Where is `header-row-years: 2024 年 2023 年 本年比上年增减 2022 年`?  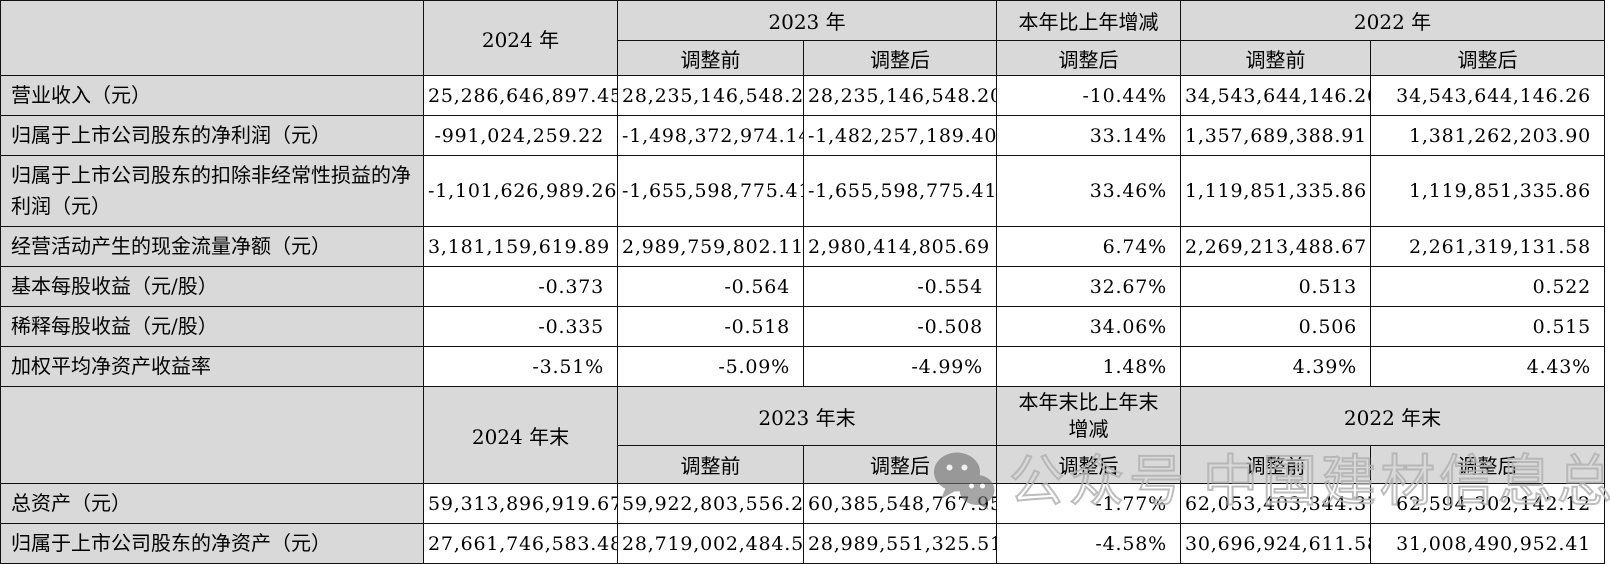
header-row-years: 2024 年 2023 年 本年比上年增减 2022 年 is located at coordinates (803, 38).